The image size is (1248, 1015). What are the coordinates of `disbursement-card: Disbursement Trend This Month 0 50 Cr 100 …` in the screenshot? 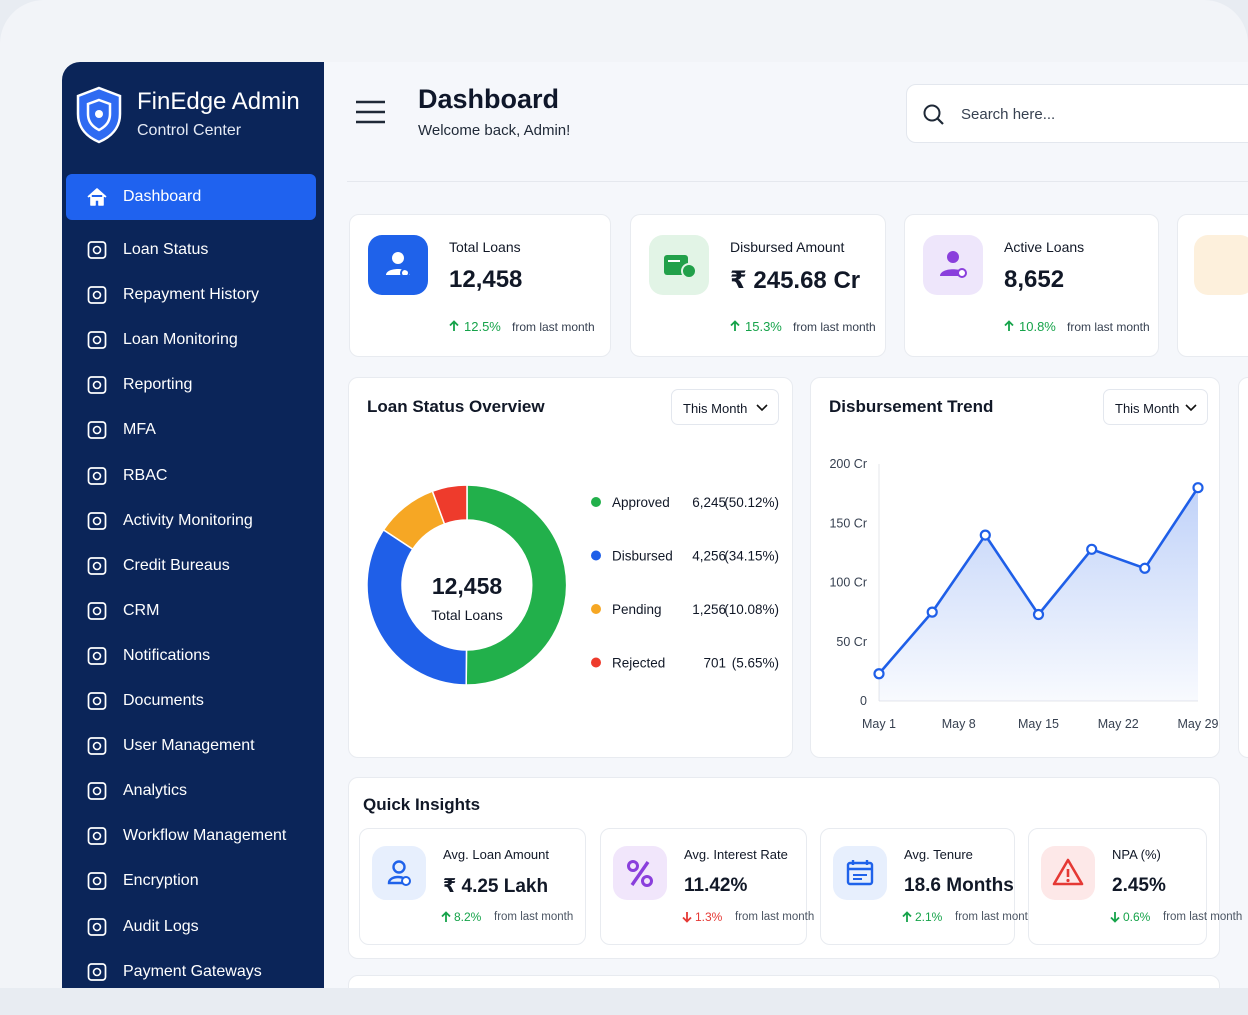 It's located at (1015, 567).